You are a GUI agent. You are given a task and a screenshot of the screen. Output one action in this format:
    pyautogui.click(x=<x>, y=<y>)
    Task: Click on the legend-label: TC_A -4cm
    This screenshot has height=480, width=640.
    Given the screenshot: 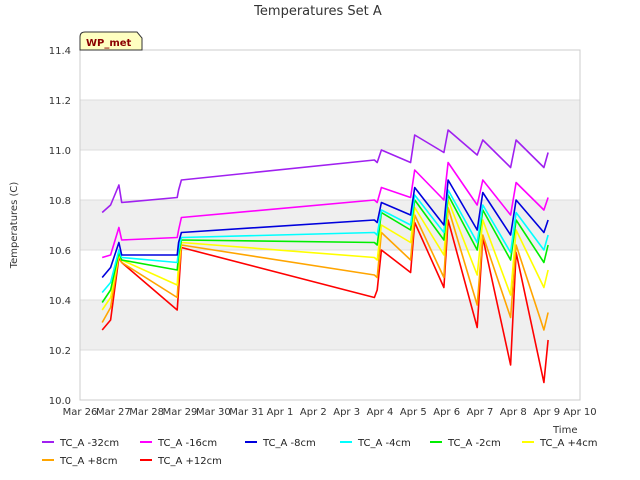 What is the action you would take?
    pyautogui.click(x=384, y=443)
    